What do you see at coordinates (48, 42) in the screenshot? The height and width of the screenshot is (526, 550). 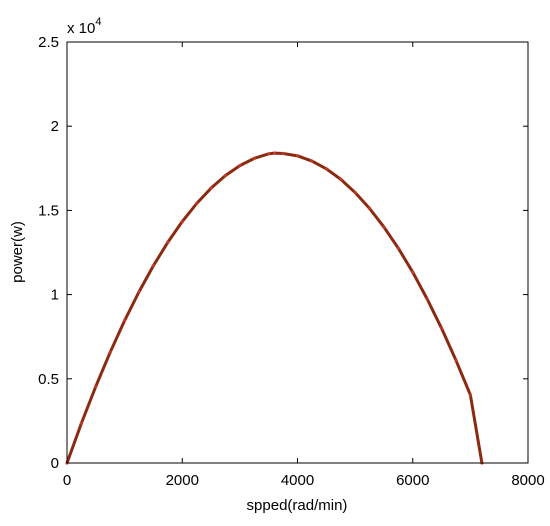 I see `y-tick-label: 2.5` at bounding box center [48, 42].